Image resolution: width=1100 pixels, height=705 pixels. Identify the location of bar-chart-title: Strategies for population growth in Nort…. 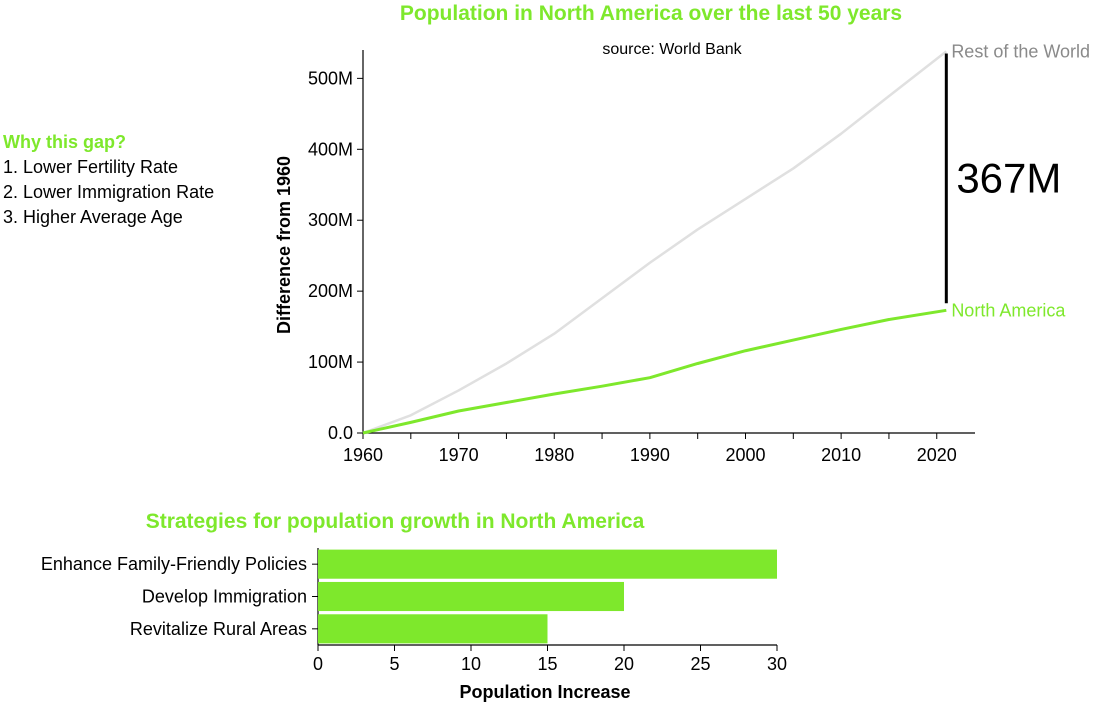
(395, 521).